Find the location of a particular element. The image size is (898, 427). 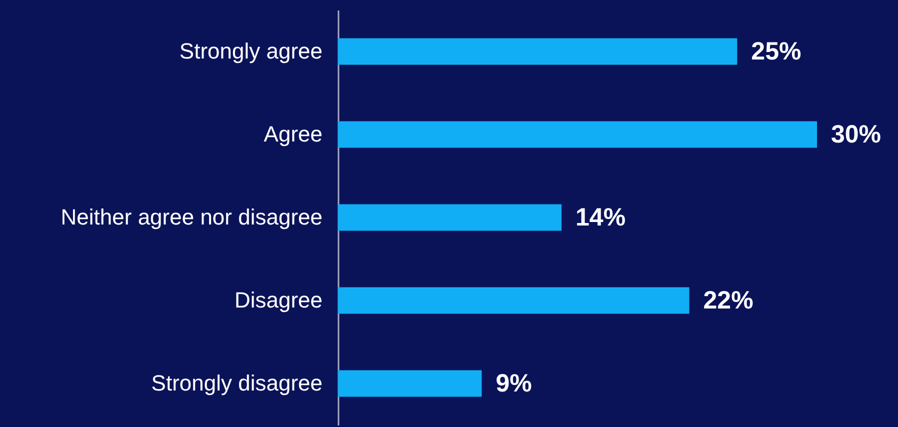

data-label: 25% is located at coordinates (776, 52).